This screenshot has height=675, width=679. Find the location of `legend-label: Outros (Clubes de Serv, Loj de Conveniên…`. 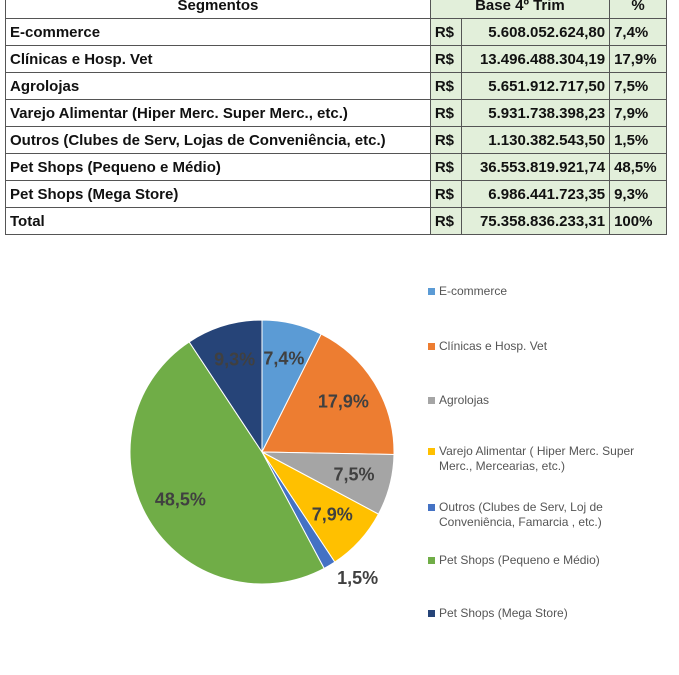

legend-label: Outros (Clubes de Serv, Loj de Conveniên… is located at coordinates (521, 514).